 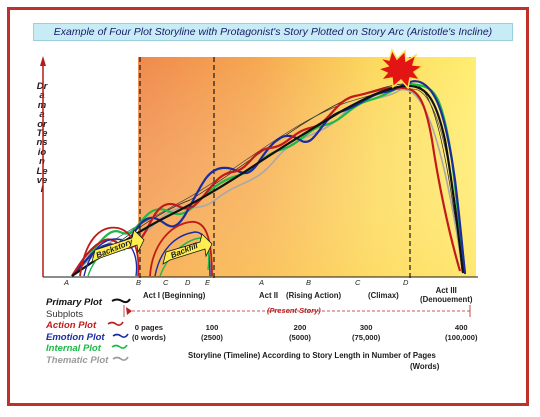 What do you see at coordinates (208, 282) in the screenshot?
I see `marker-act1-e: E` at bounding box center [208, 282].